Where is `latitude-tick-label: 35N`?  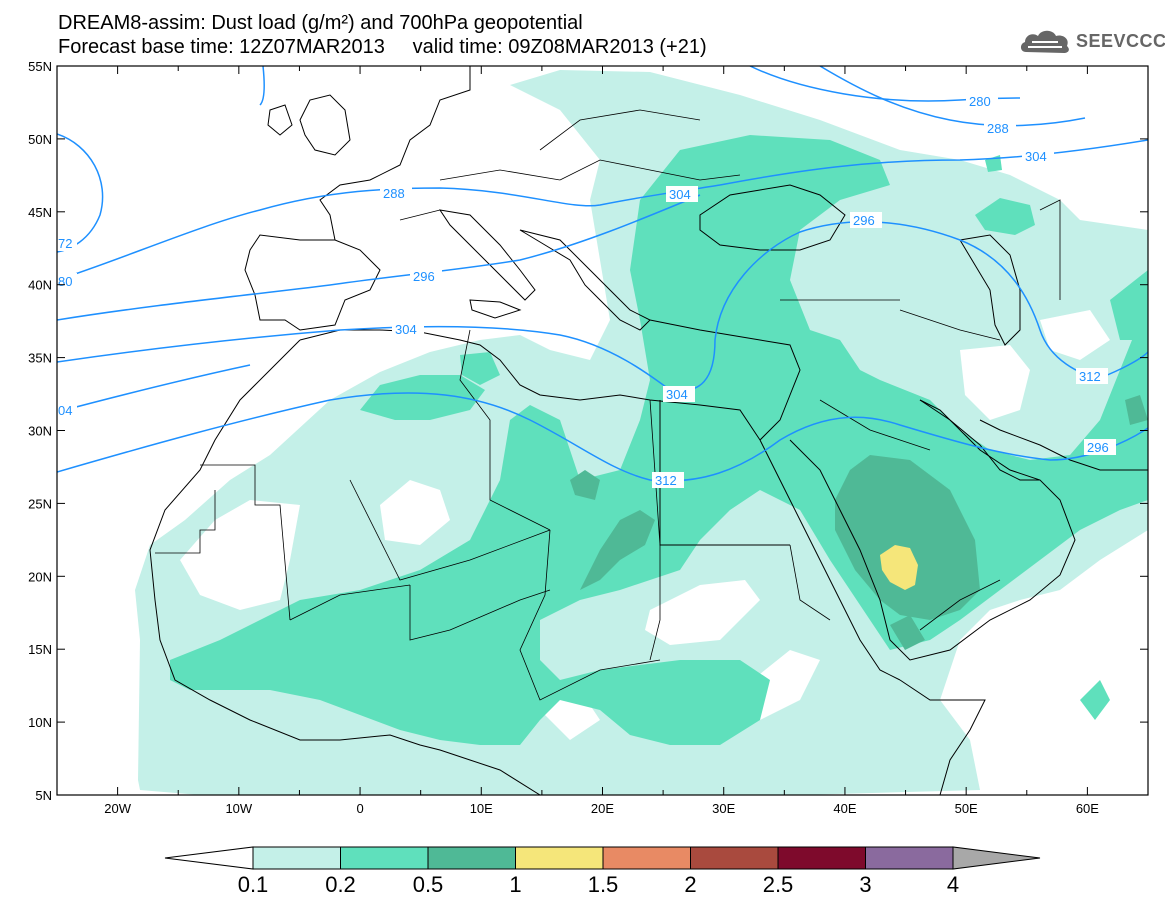
latitude-tick-label: 35N is located at coordinates (40, 358).